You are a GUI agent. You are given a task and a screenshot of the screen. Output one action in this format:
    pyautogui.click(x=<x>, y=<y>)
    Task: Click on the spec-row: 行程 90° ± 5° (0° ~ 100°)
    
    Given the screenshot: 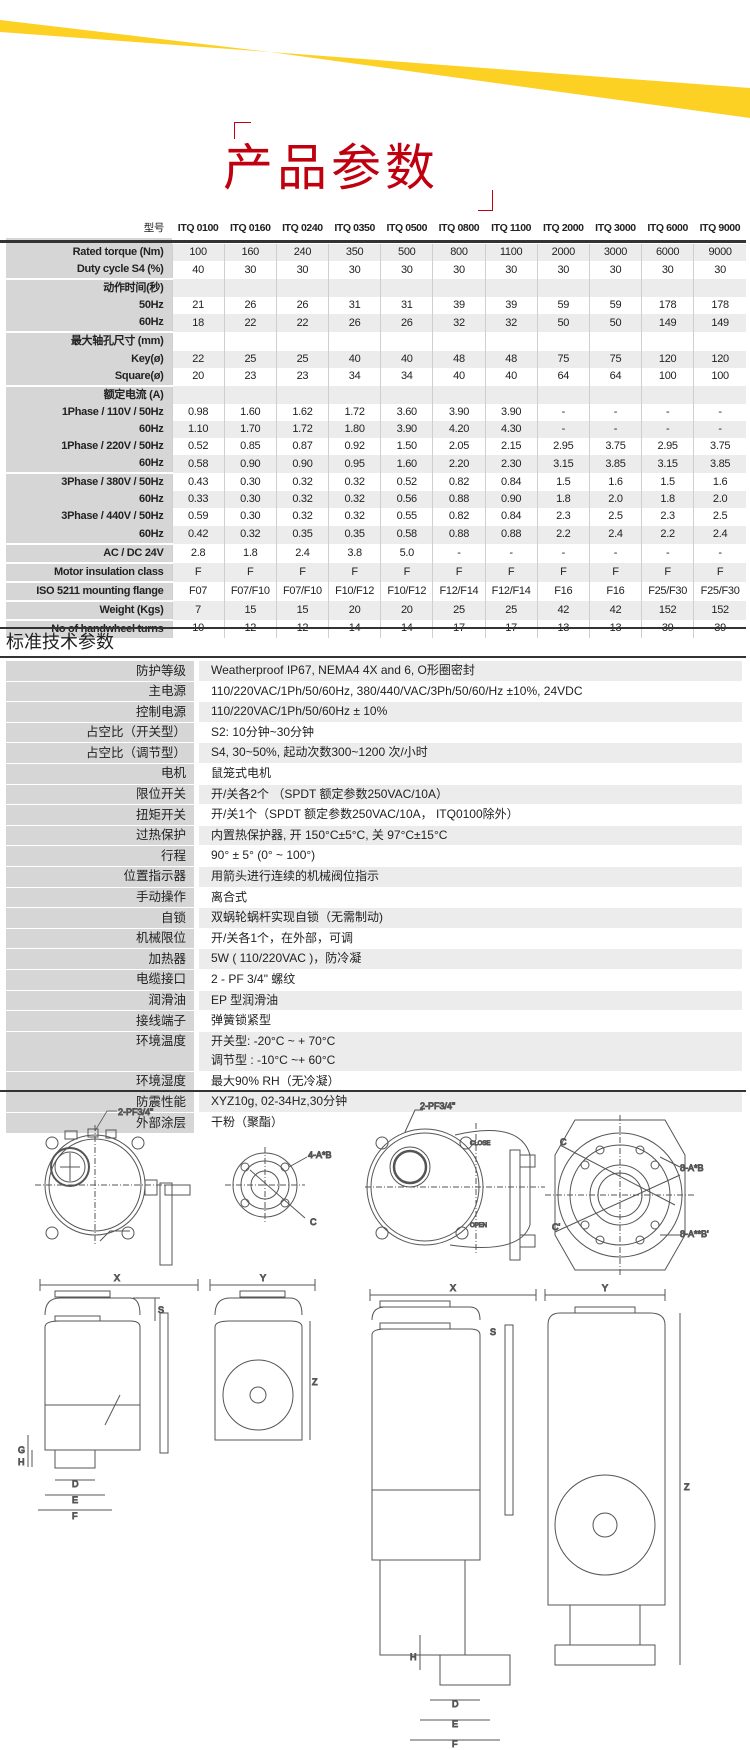 What is the action you would take?
    pyautogui.click(x=374, y=856)
    